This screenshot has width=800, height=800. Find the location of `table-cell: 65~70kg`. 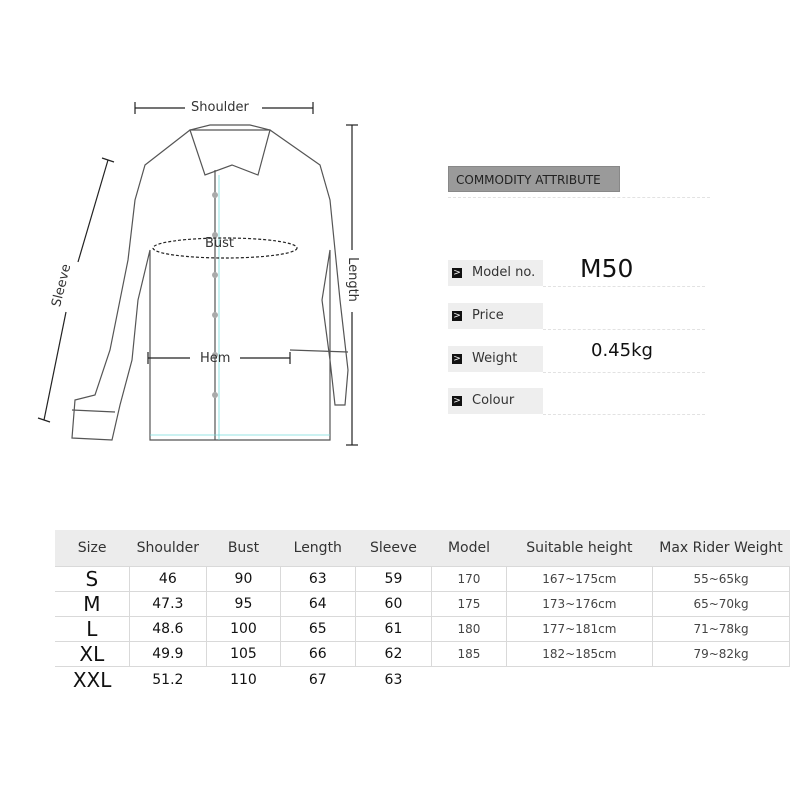

table-cell: 65~70kg is located at coordinates (721, 604).